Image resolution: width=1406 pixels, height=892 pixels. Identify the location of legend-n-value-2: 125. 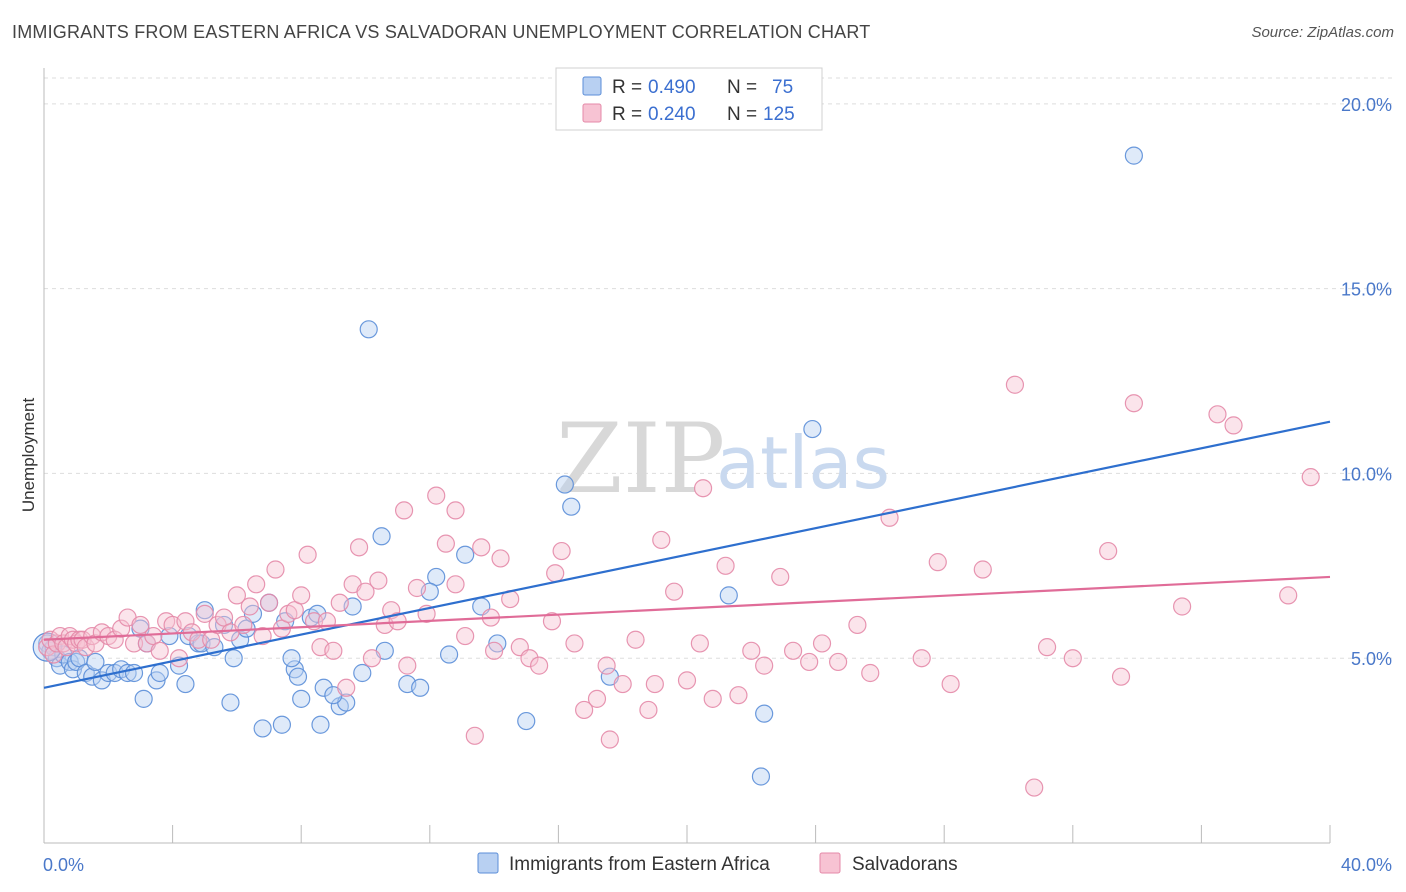
(779, 114).